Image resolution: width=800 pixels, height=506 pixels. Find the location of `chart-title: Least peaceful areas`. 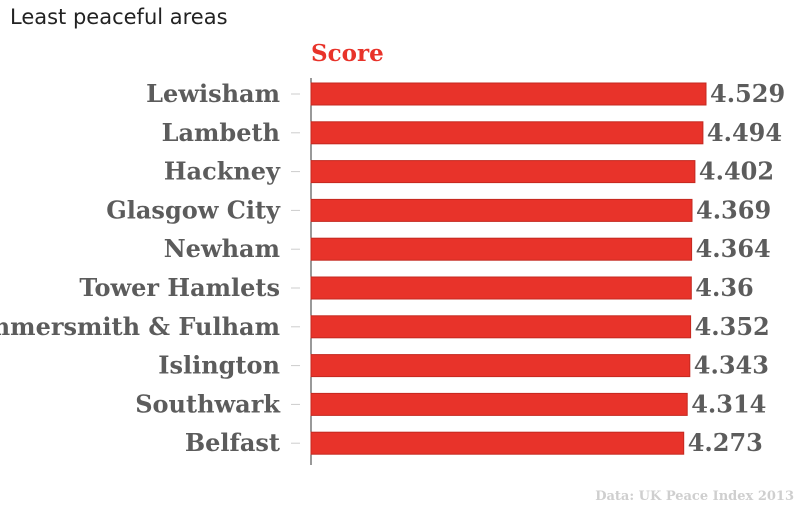

chart-title: Least peaceful areas is located at coordinates (119, 17).